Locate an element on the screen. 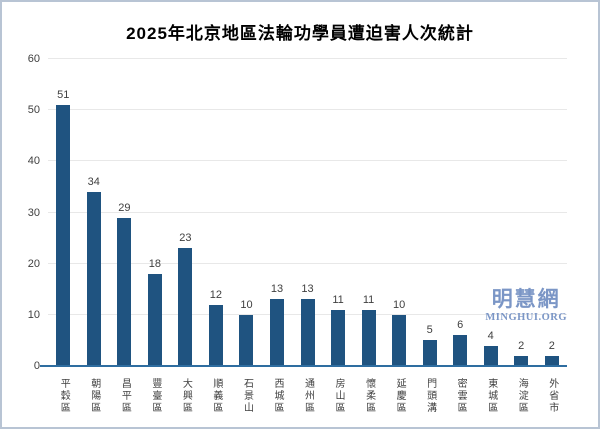 The width and height of the screenshot is (600, 429). bar-group: 2 海淀區 is located at coordinates (521, 236).